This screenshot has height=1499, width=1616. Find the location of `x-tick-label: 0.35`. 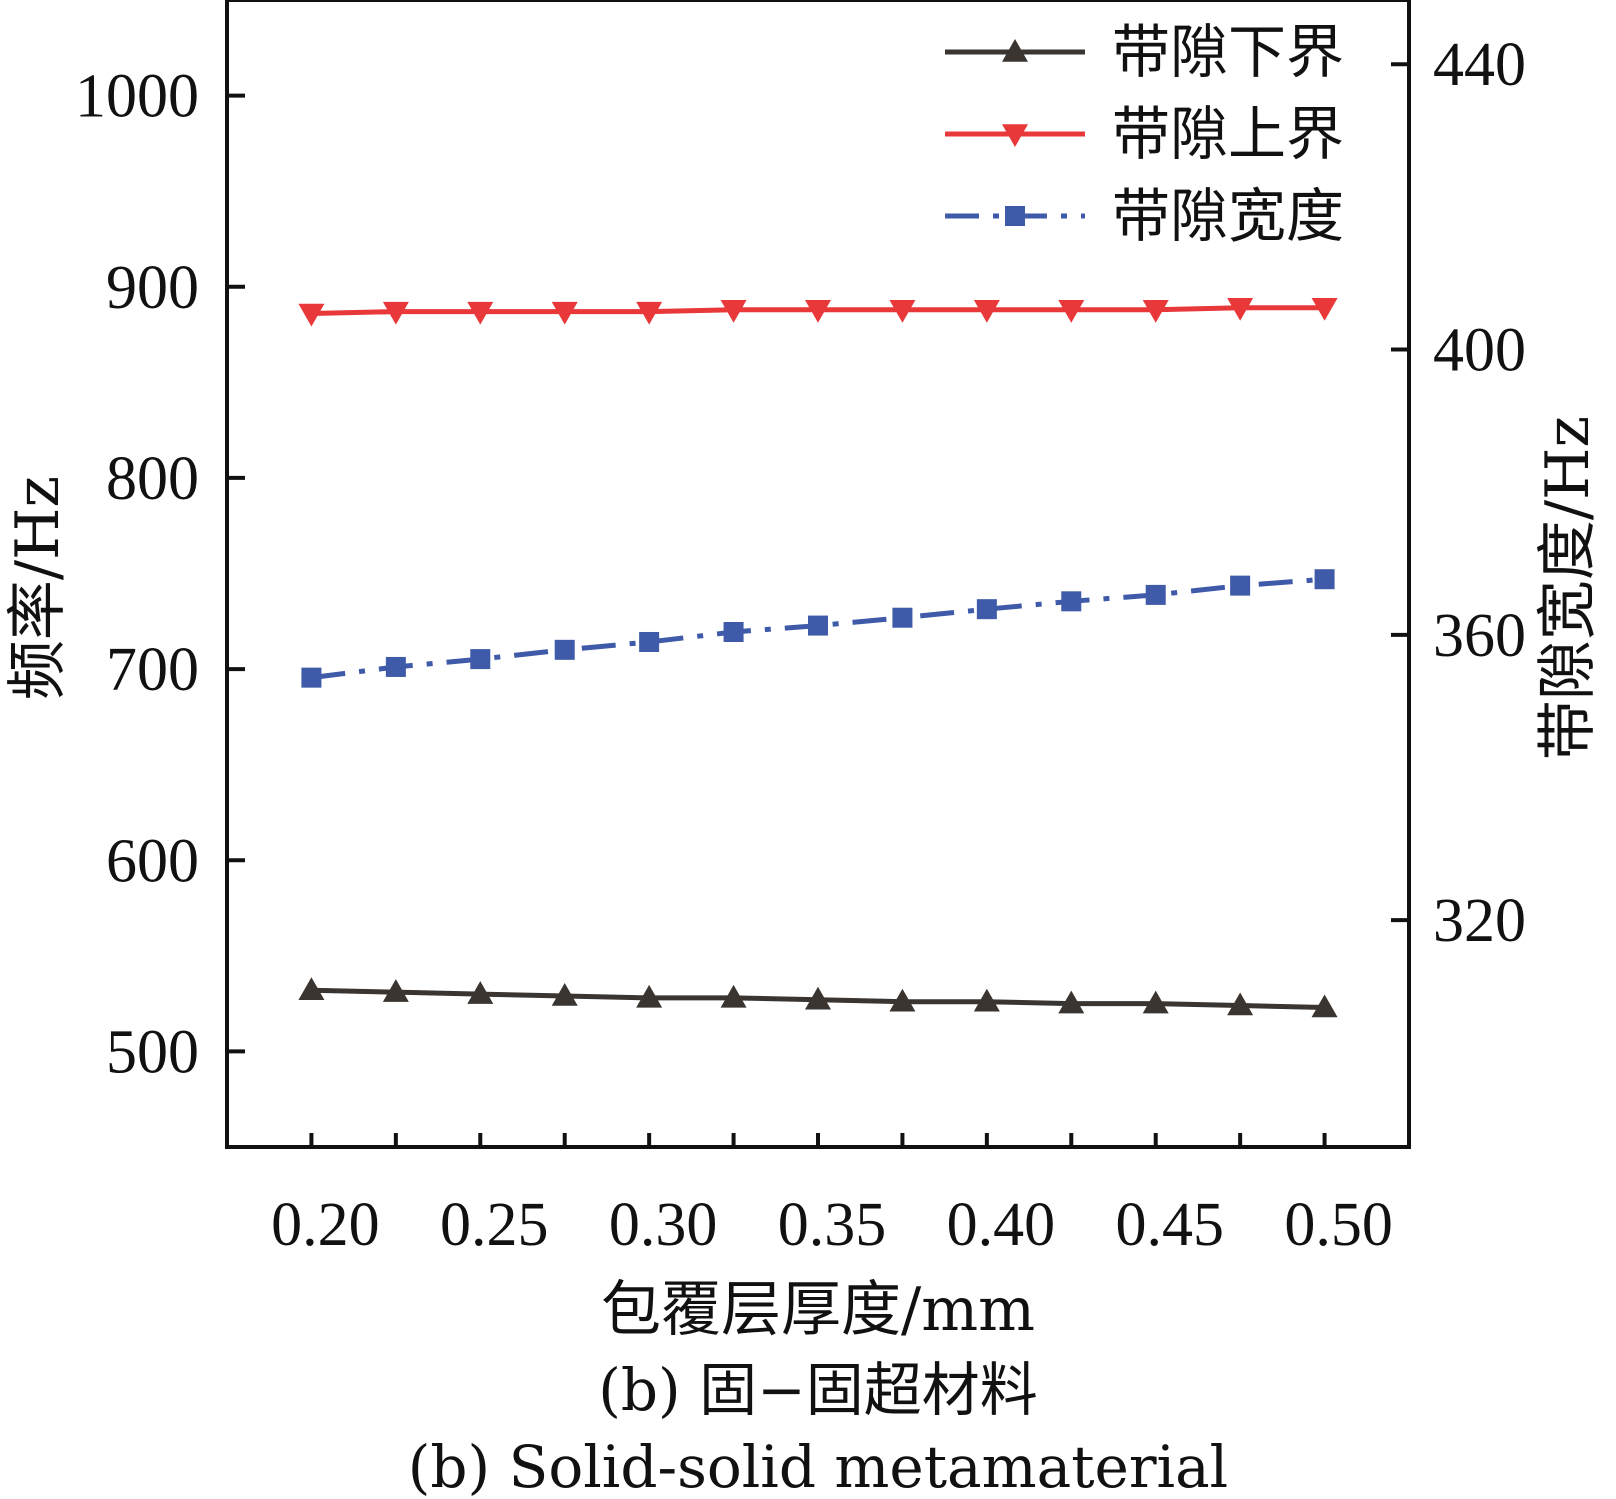

x-tick-label: 0.35 is located at coordinates (832, 1225).